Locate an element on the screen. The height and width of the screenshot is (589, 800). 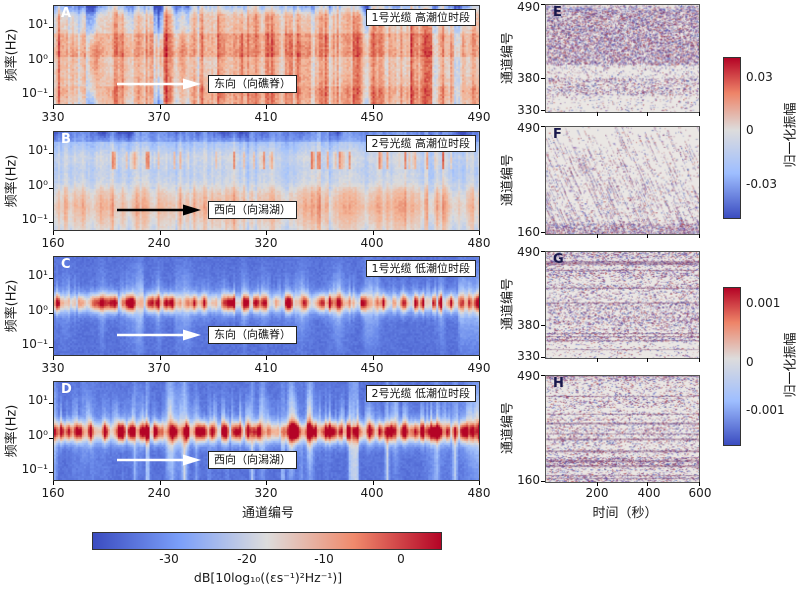
panel-c: C 1号光缆 低潮位时段 东向（向礁脊） is located at coordinates (266, 306).